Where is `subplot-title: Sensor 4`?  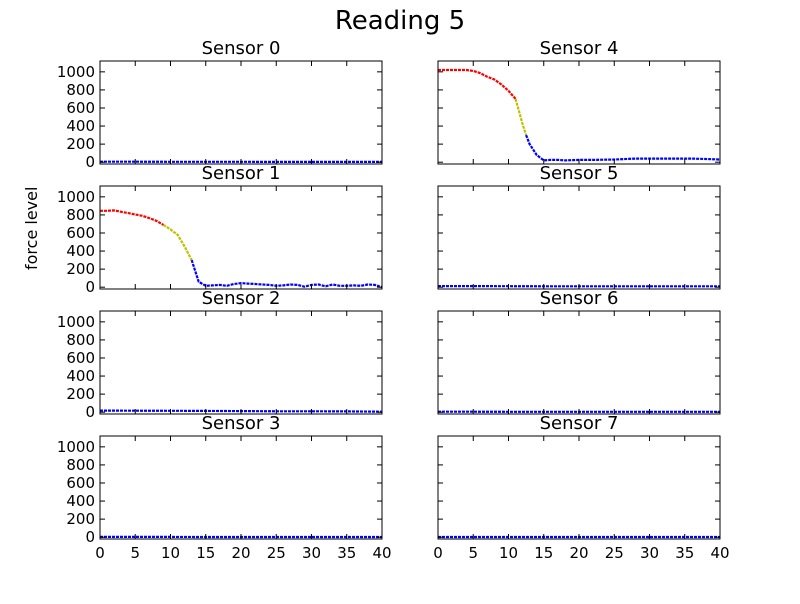
subplot-title: Sensor 4 is located at coordinates (579, 48).